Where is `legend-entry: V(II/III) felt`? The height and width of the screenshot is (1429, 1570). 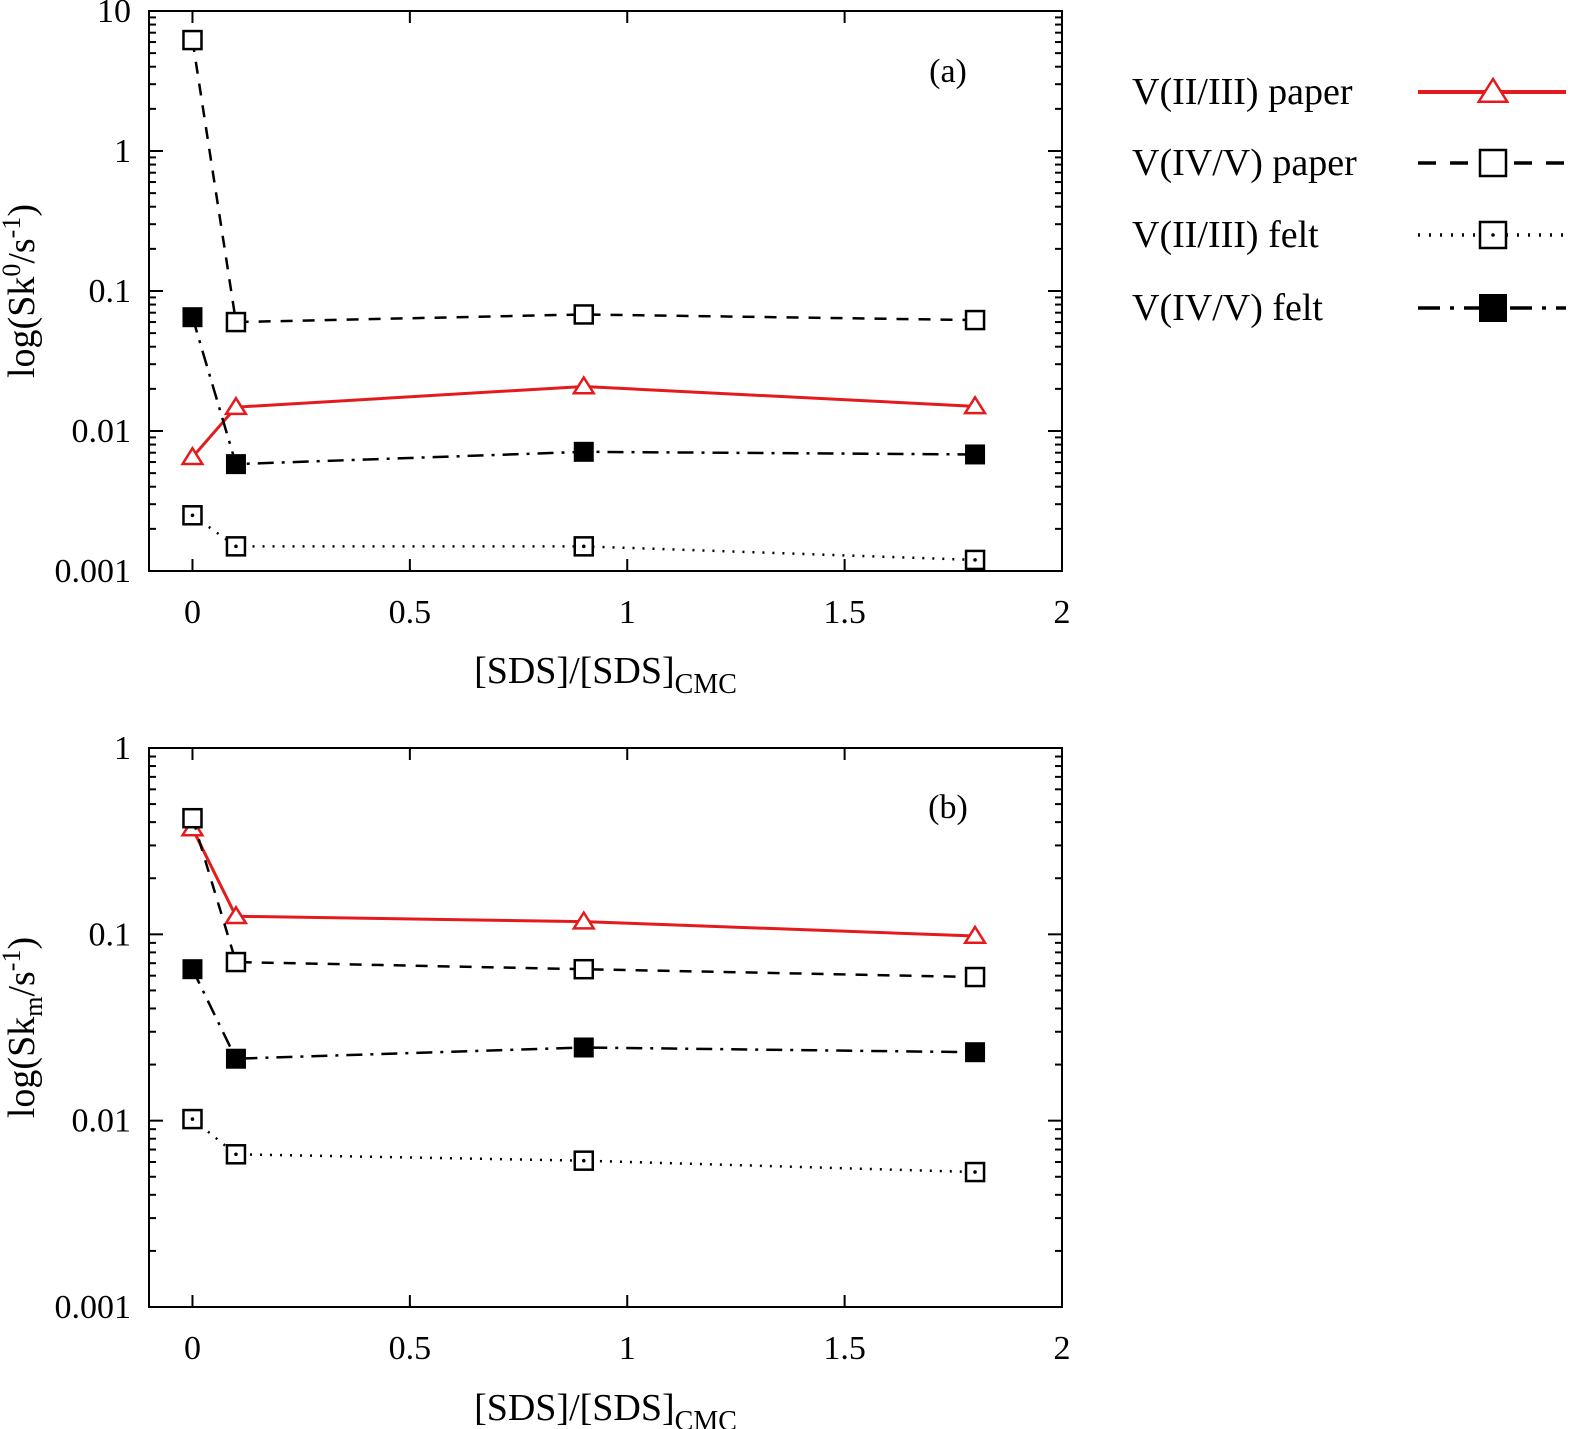 legend-entry: V(II/III) felt is located at coordinates (1349, 235).